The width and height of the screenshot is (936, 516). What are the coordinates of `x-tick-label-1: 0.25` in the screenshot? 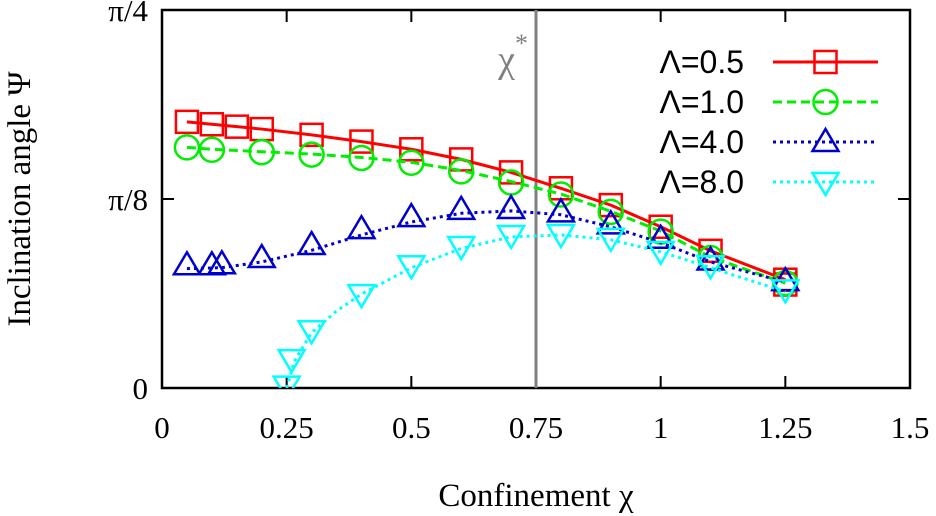 It's located at (287, 427).